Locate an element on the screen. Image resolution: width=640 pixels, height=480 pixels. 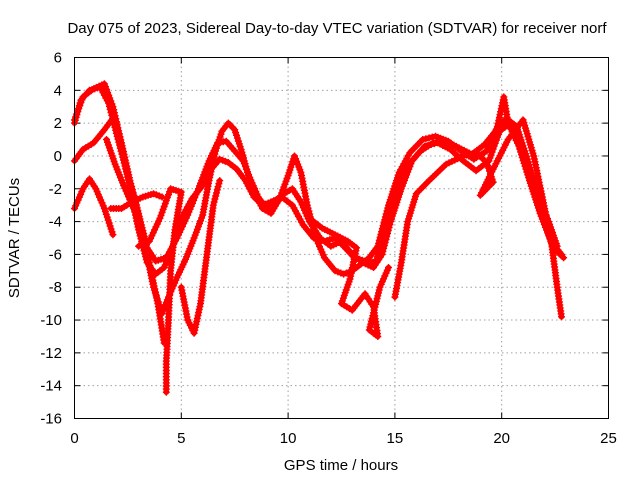
y-tick-label: 0 is located at coordinates (58, 156).